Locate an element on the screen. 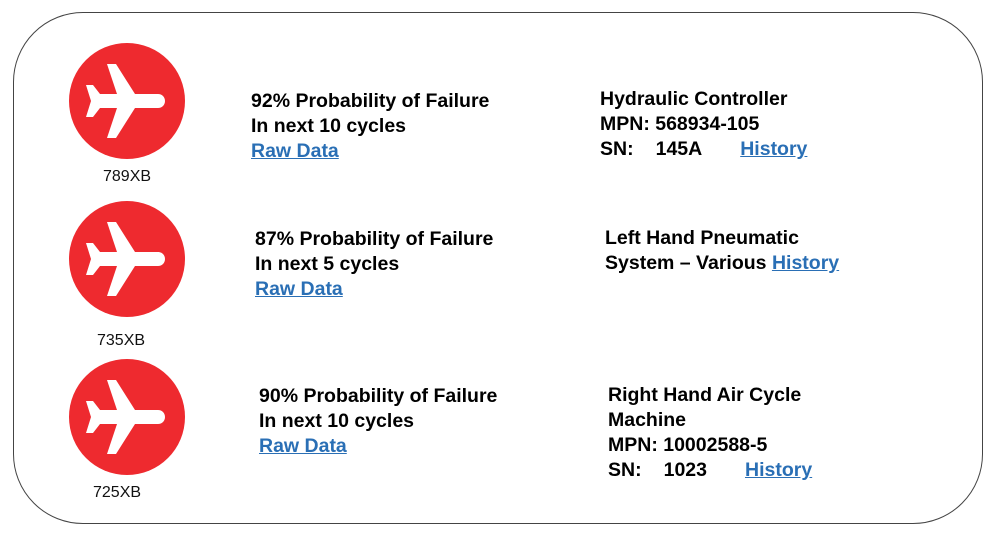 This screenshot has width=999, height=539. probability-text: 92% Probability of Failure is located at coordinates (370, 101).